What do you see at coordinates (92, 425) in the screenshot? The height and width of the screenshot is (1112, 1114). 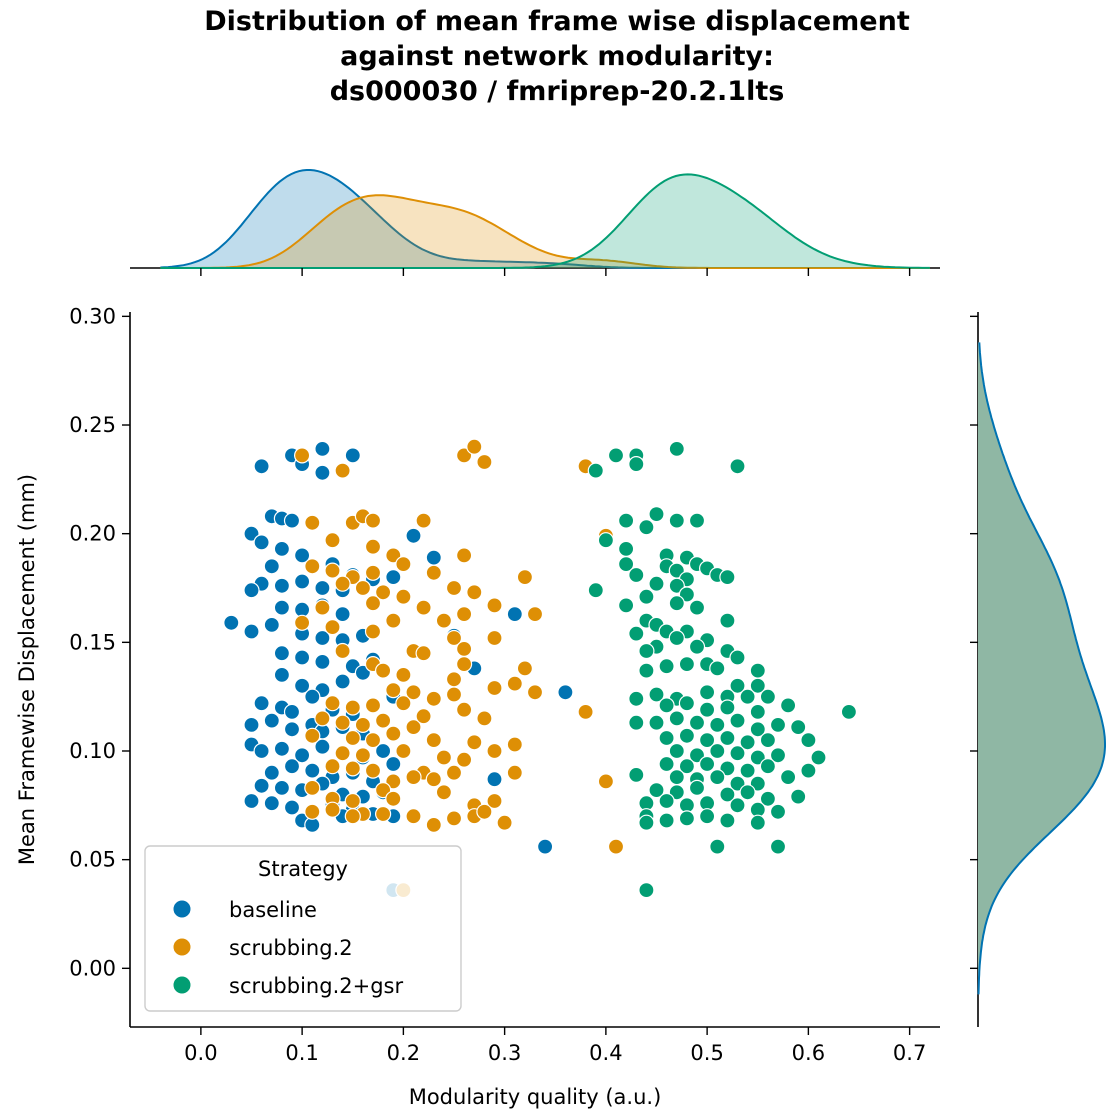 I see `y-tick-label: 0.25` at bounding box center [92, 425].